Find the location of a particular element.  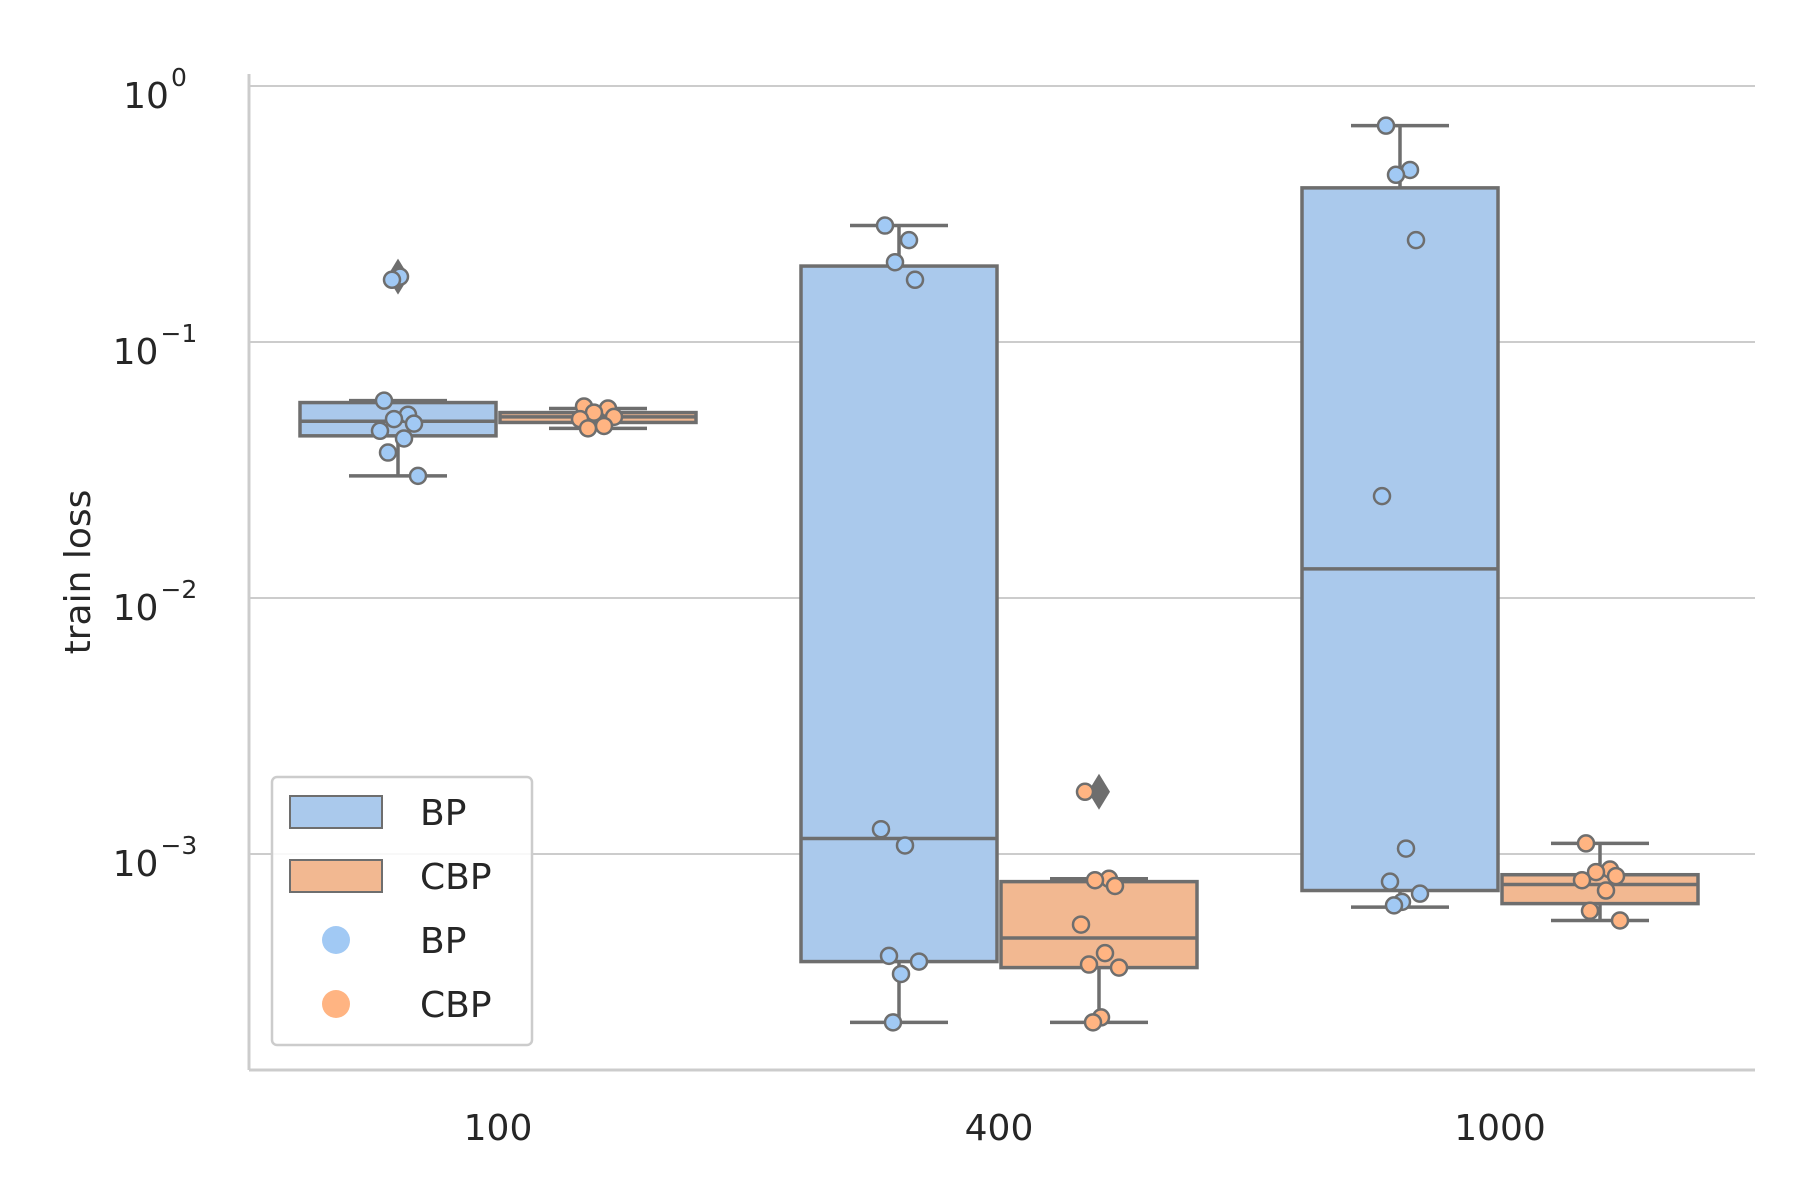

x-tick-label: 100 is located at coordinates (498, 1128).